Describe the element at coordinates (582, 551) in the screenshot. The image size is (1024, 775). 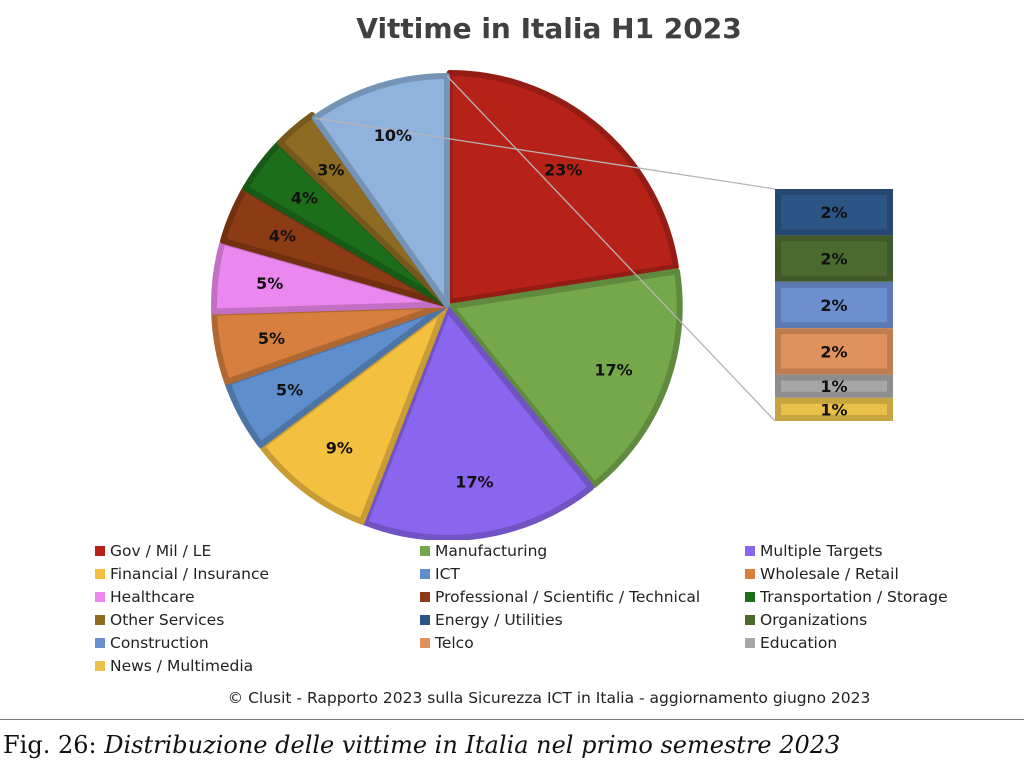
I see `legend-item-manufacturing: Manufacturing` at that location.